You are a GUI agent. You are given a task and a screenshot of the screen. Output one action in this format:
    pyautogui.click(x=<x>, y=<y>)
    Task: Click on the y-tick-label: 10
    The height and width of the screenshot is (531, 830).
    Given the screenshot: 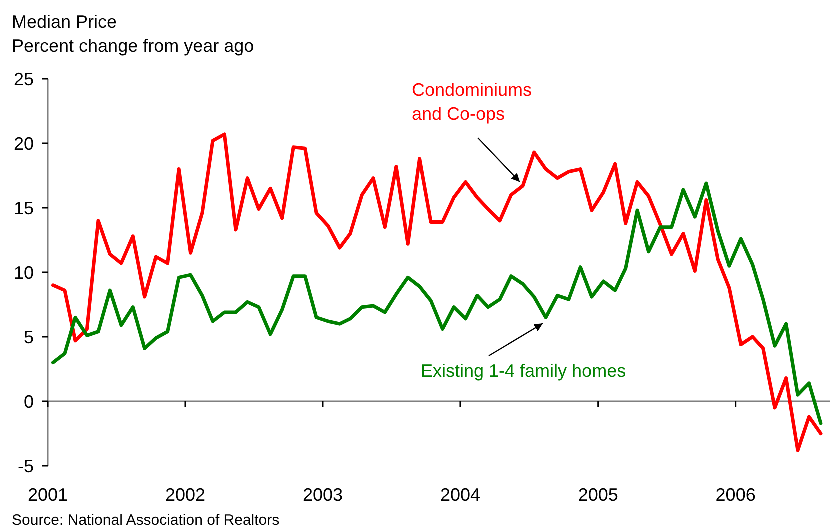 What is the action you would take?
    pyautogui.click(x=24, y=272)
    